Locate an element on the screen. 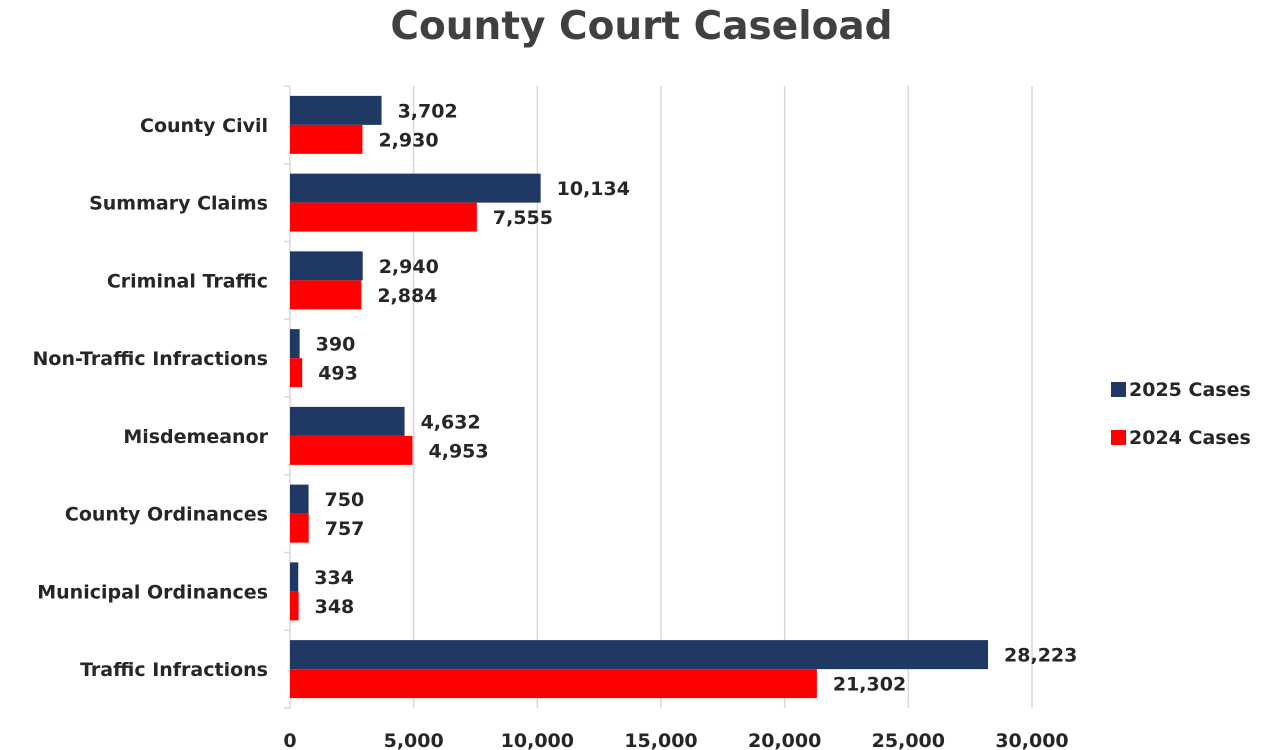 This screenshot has width=1273, height=750. x-tick-label: 10,000 is located at coordinates (537, 740).